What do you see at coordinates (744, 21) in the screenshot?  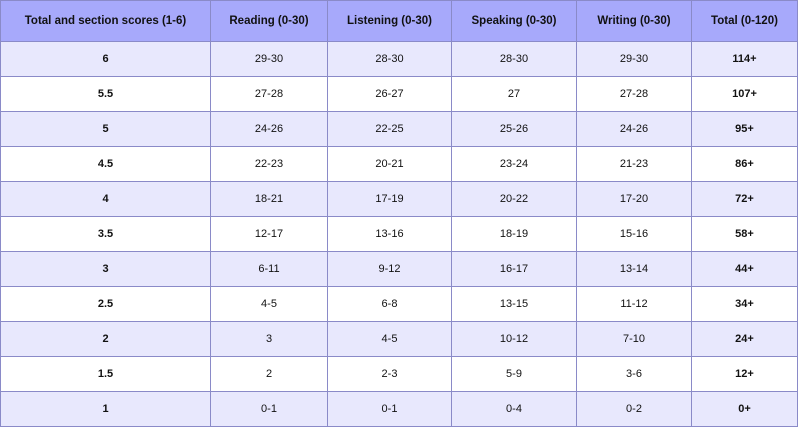 I see `header-cell: Total (0-120)` at bounding box center [744, 21].